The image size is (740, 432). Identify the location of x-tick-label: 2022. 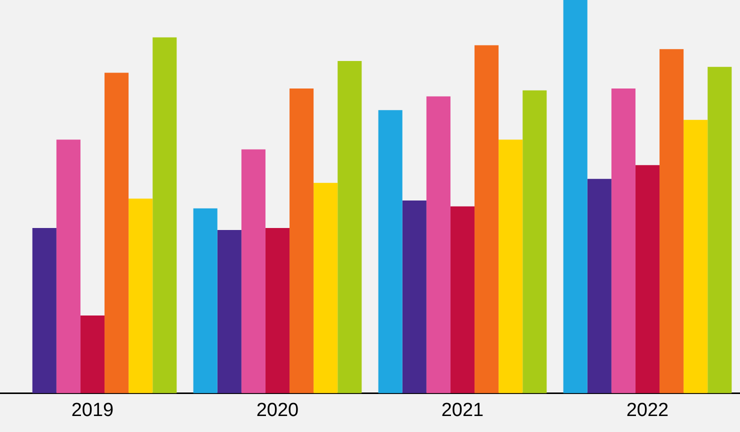
(647, 410).